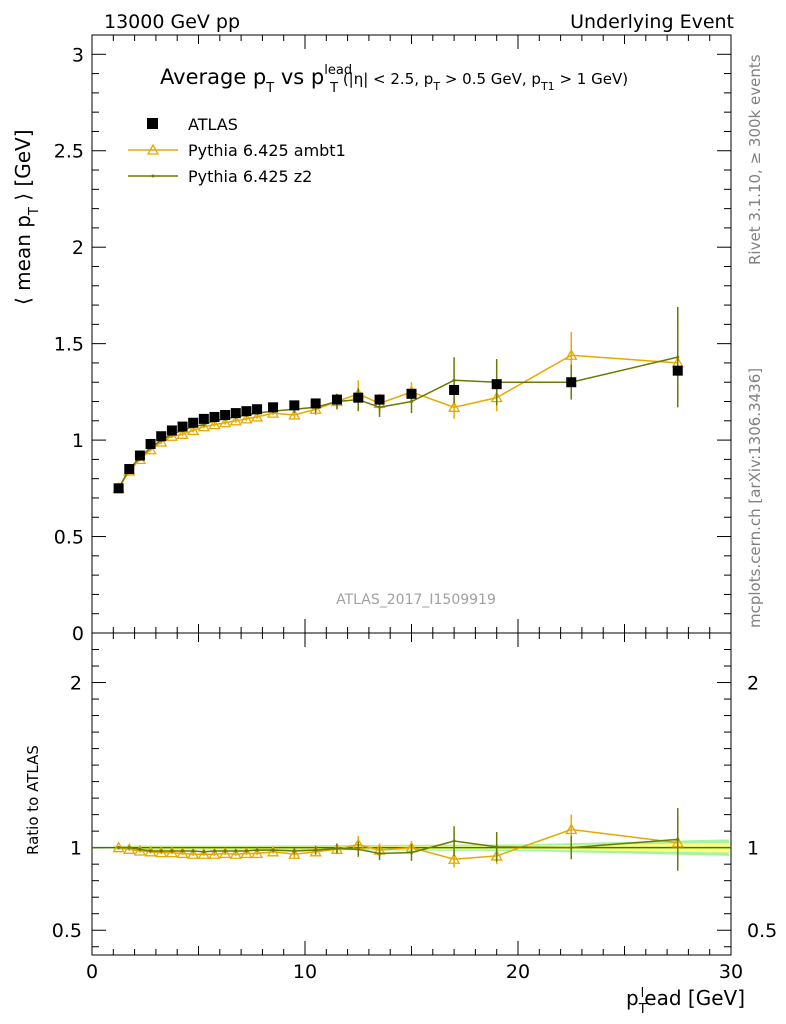 The height and width of the screenshot is (1024, 786). I want to click on mcplots-label: mcplots.cern.ch [arXiv:1306.3436], so click(755, 498).